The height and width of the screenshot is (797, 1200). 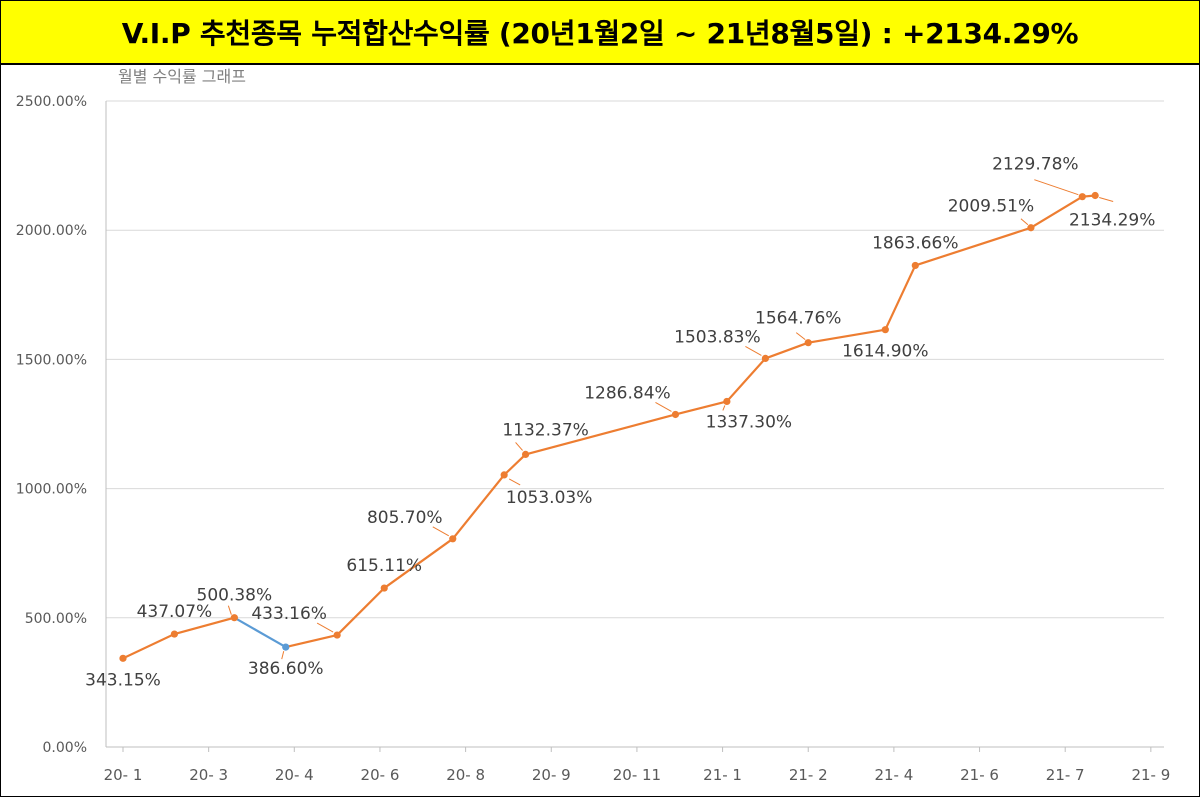 I want to click on data-label: 433.16%, so click(x=289, y=614).